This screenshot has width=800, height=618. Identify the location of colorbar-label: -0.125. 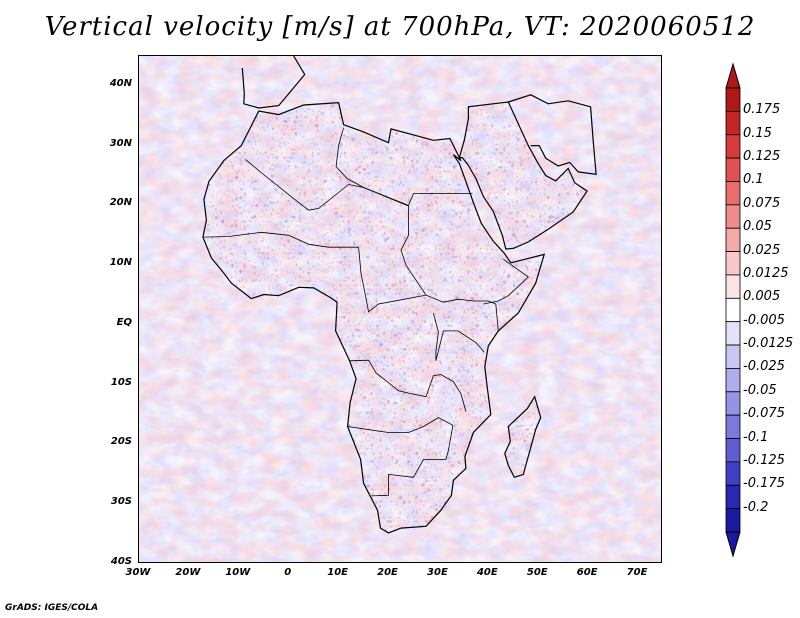
(764, 460).